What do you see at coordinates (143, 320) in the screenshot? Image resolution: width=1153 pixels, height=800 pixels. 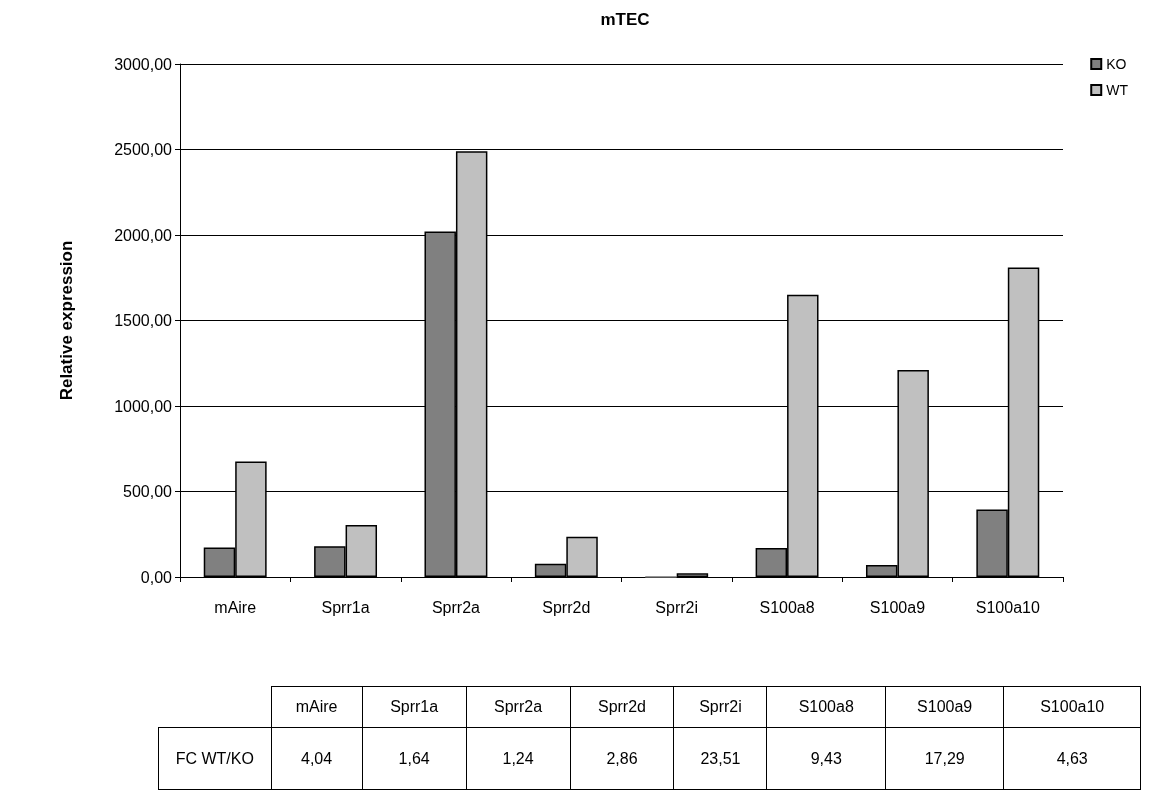 I see `y-tick-label: 1500,00` at bounding box center [143, 320].